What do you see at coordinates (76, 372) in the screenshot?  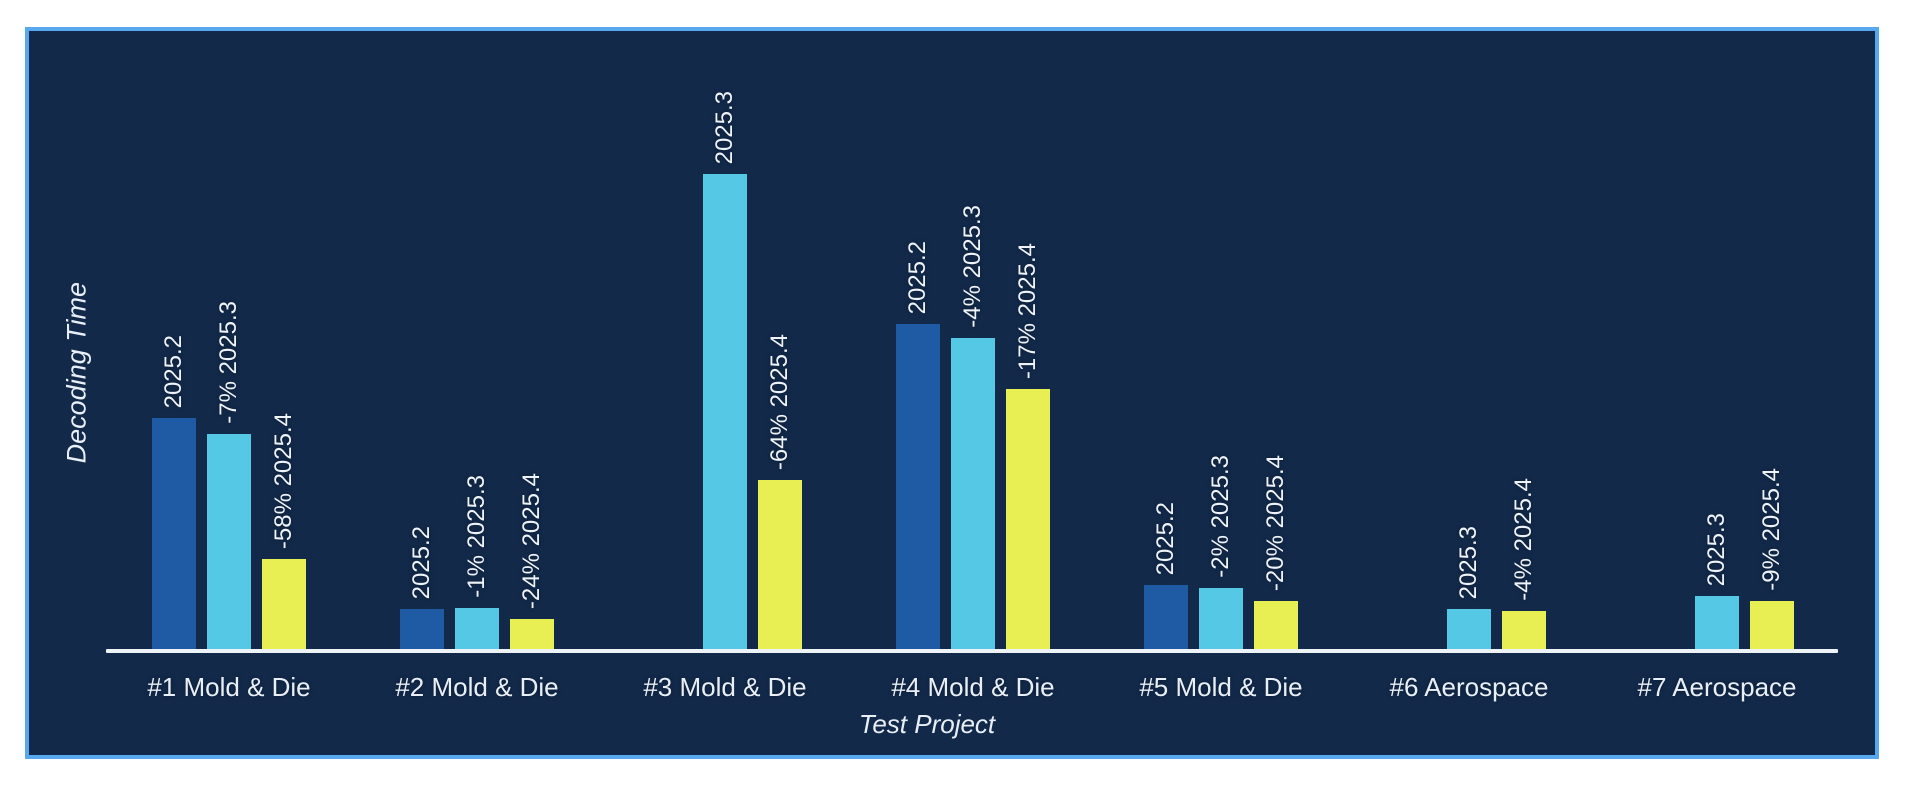 I see `y-axis-title: Decoding Time` at bounding box center [76, 372].